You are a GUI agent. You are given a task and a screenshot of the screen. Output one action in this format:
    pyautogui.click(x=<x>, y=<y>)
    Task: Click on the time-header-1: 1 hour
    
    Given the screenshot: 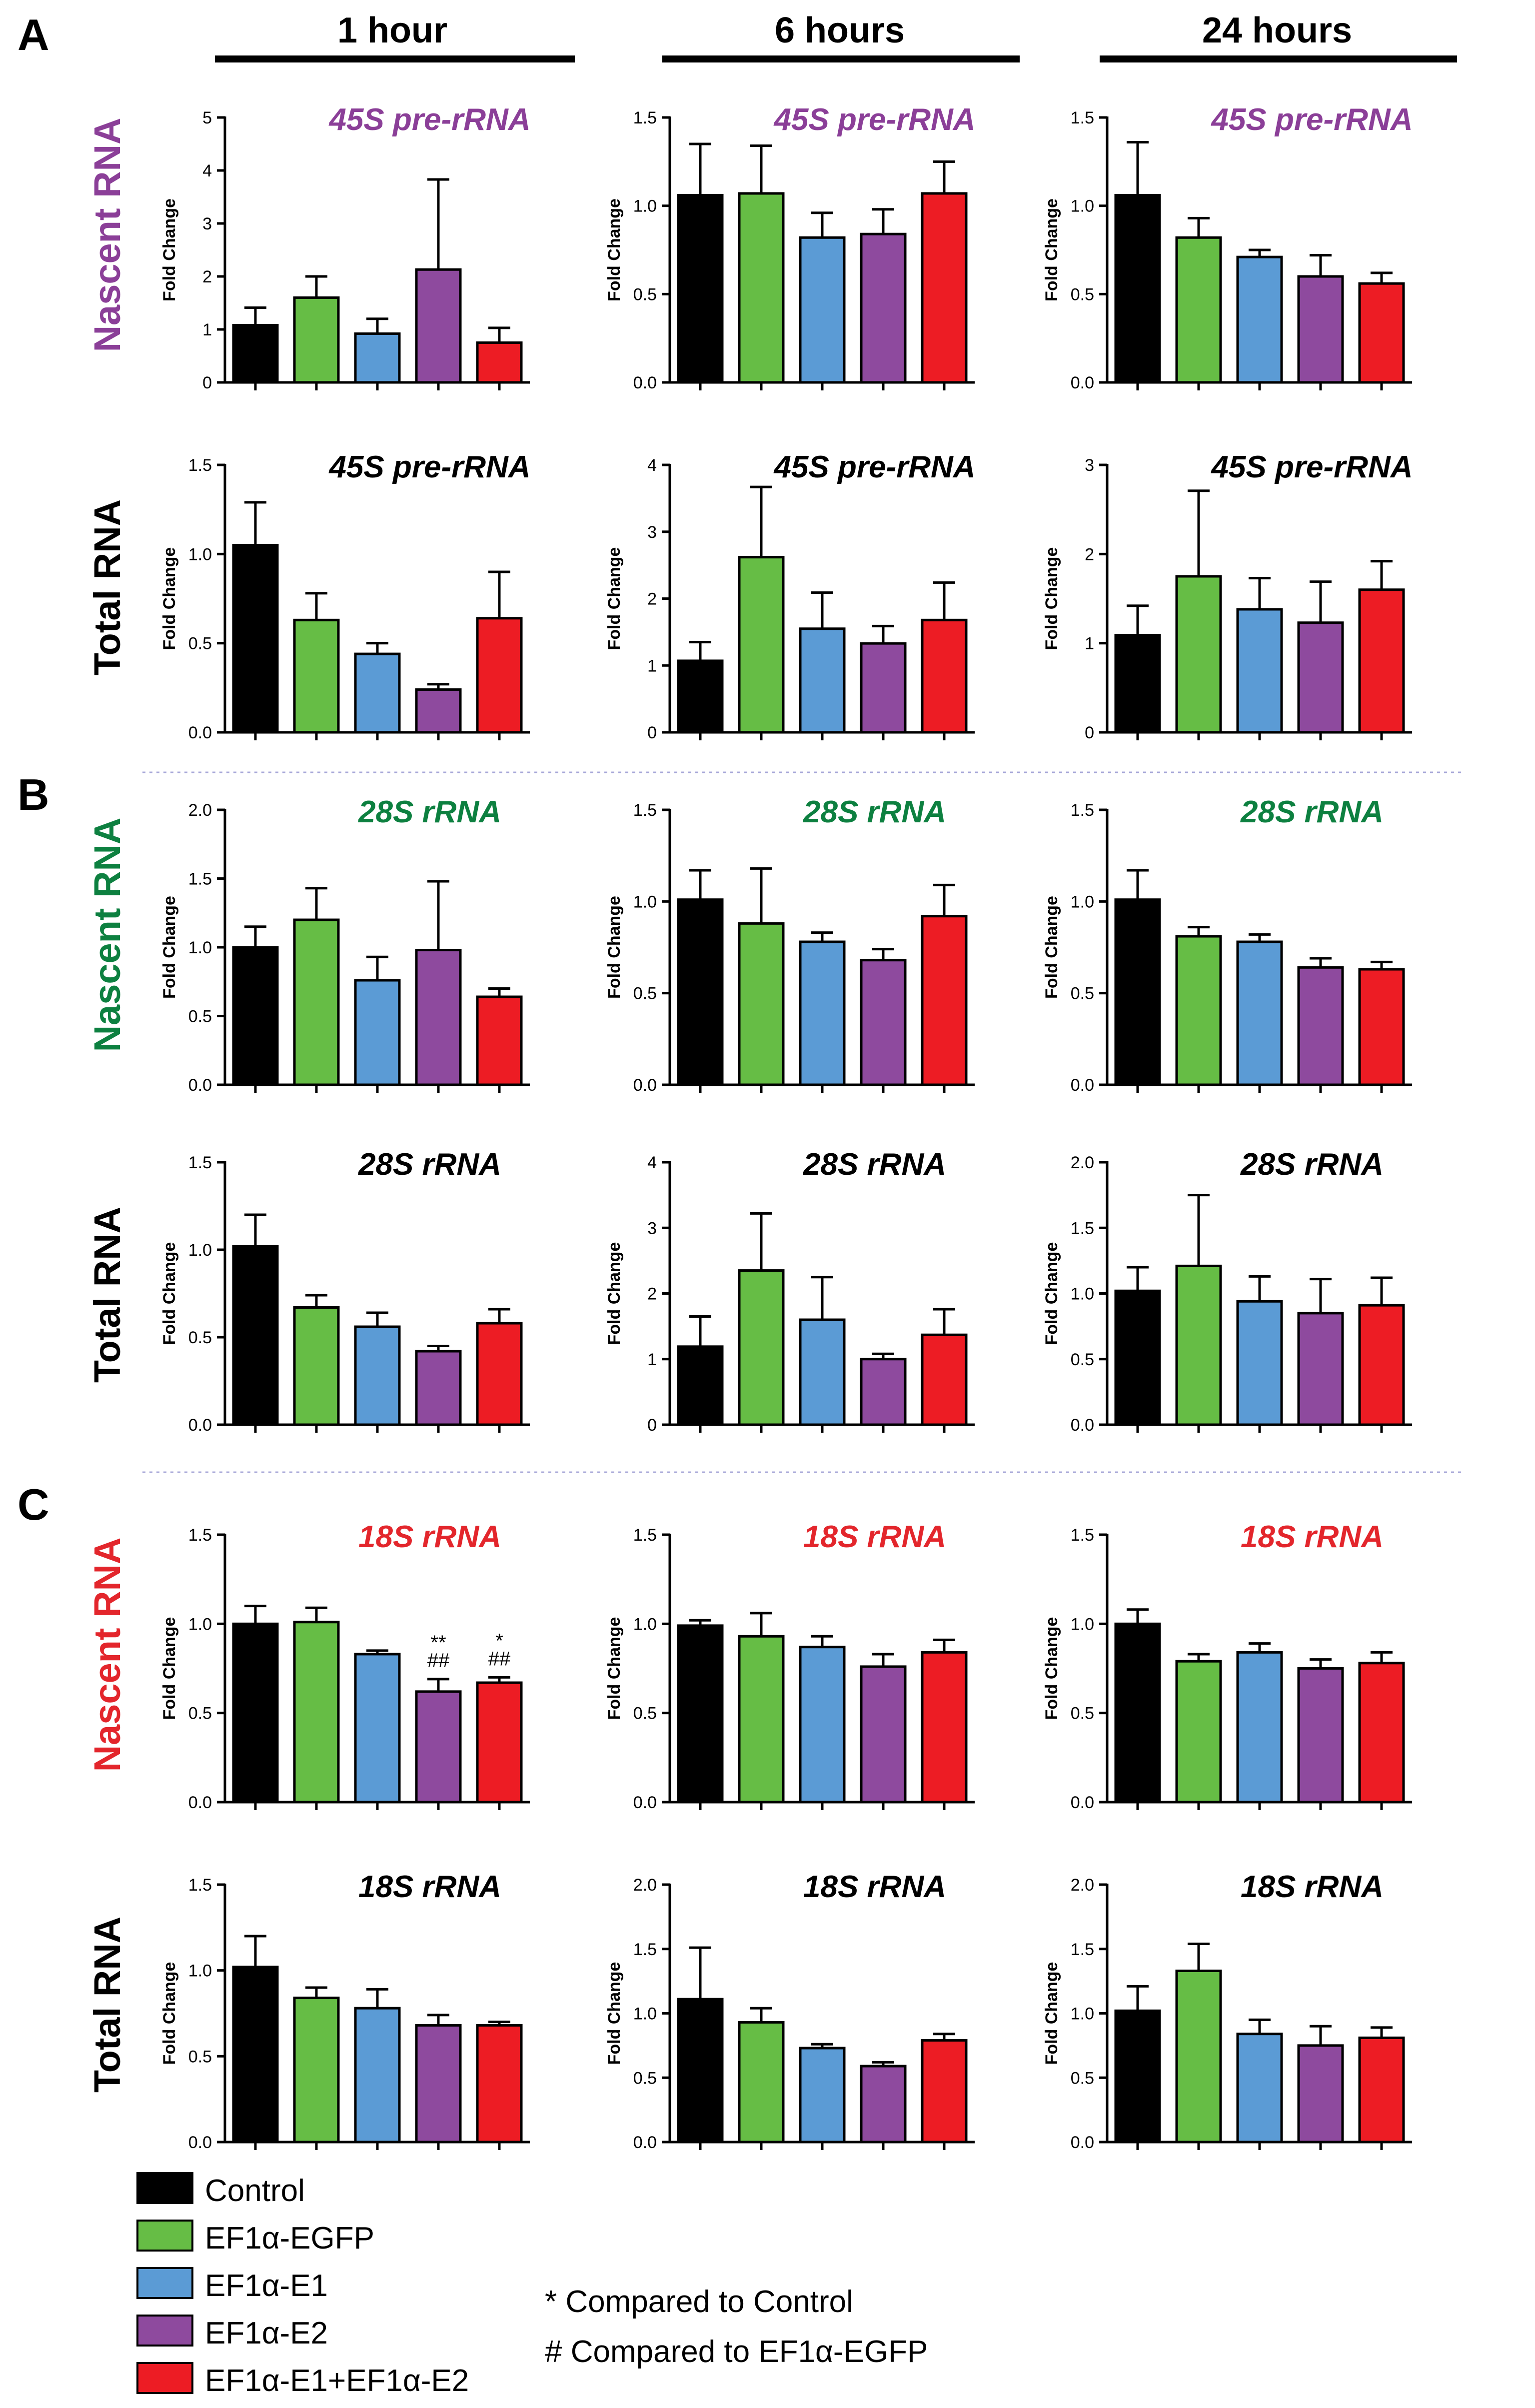 What is the action you would take?
    pyautogui.click(x=392, y=30)
    